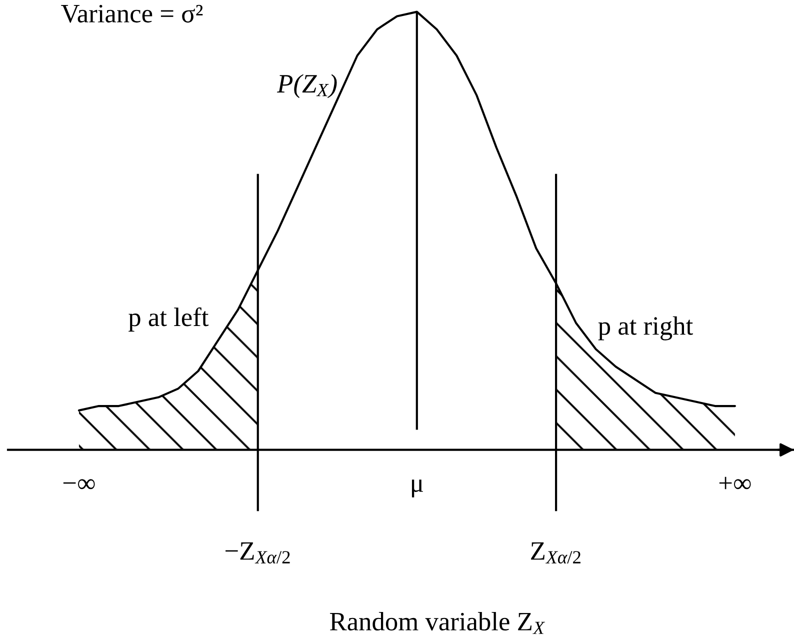  What do you see at coordinates (168, 319) in the screenshot?
I see `series-label: p at left` at bounding box center [168, 319].